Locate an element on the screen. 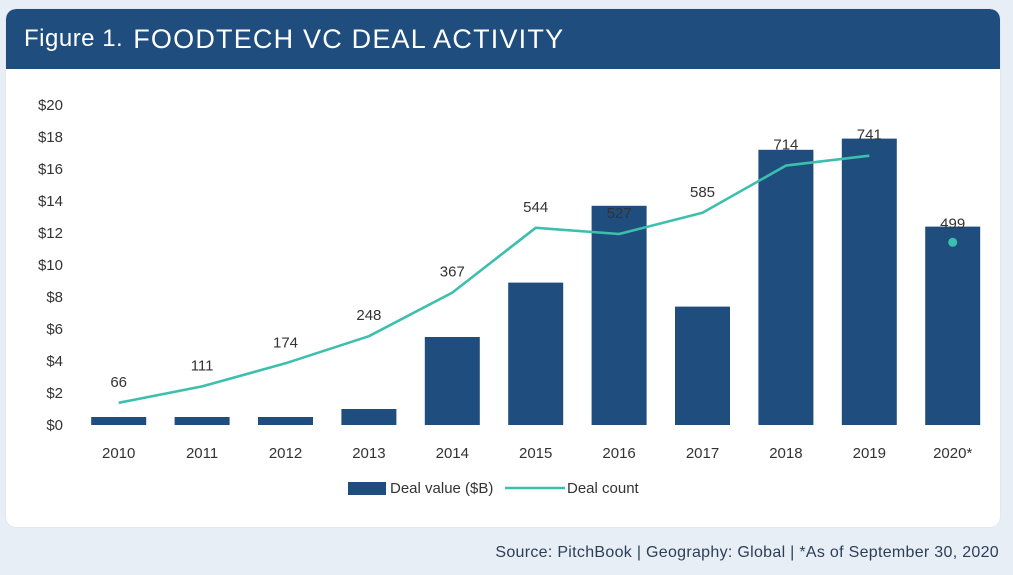  deal-count-label: 499 is located at coordinates (952, 223).